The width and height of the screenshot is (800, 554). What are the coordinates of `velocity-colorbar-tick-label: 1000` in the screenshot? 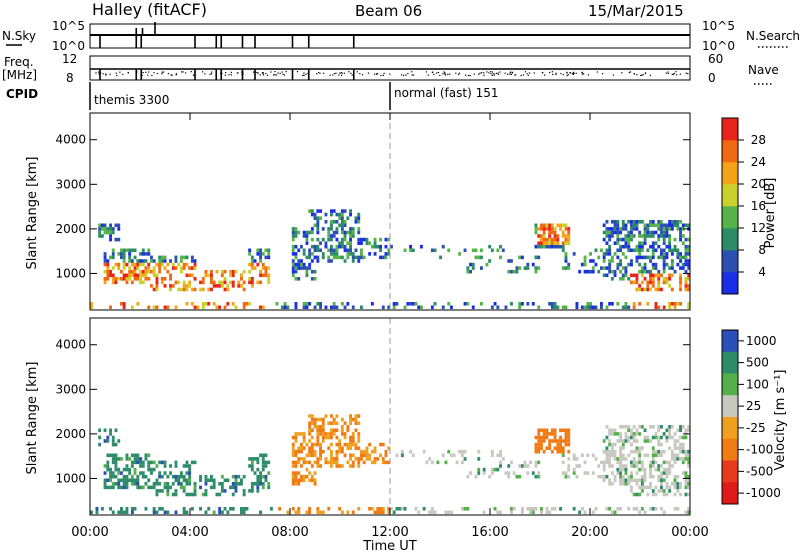 It's located at (761, 341).